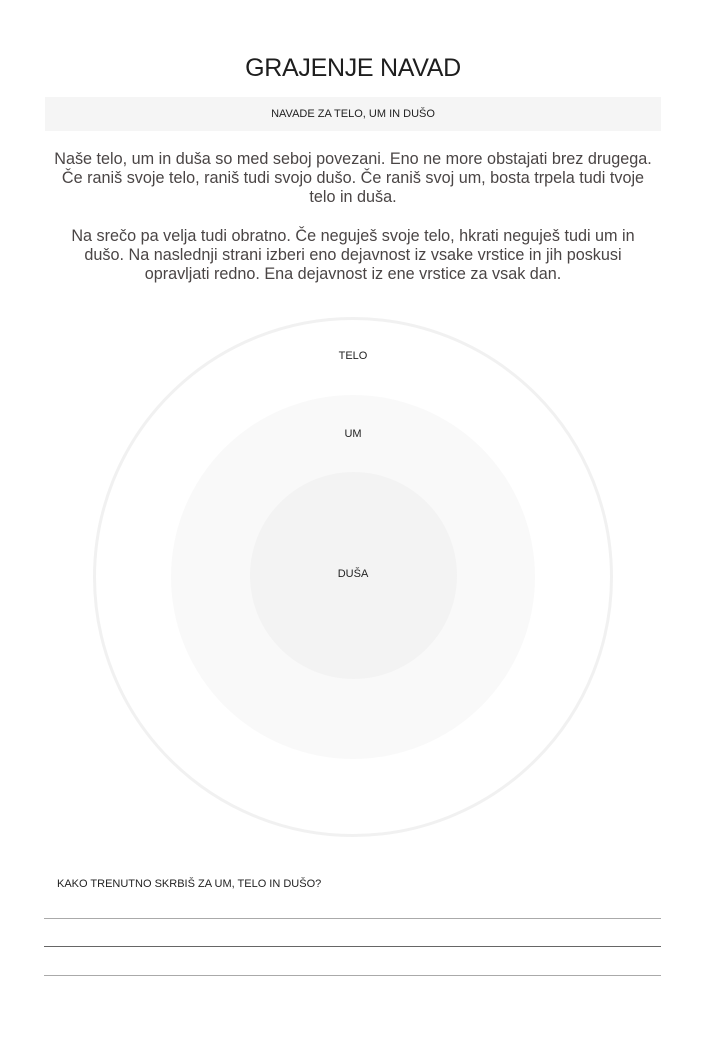  What do you see at coordinates (353, 68) in the screenshot?
I see `page-title: GRAJENJE NAVAD` at bounding box center [353, 68].